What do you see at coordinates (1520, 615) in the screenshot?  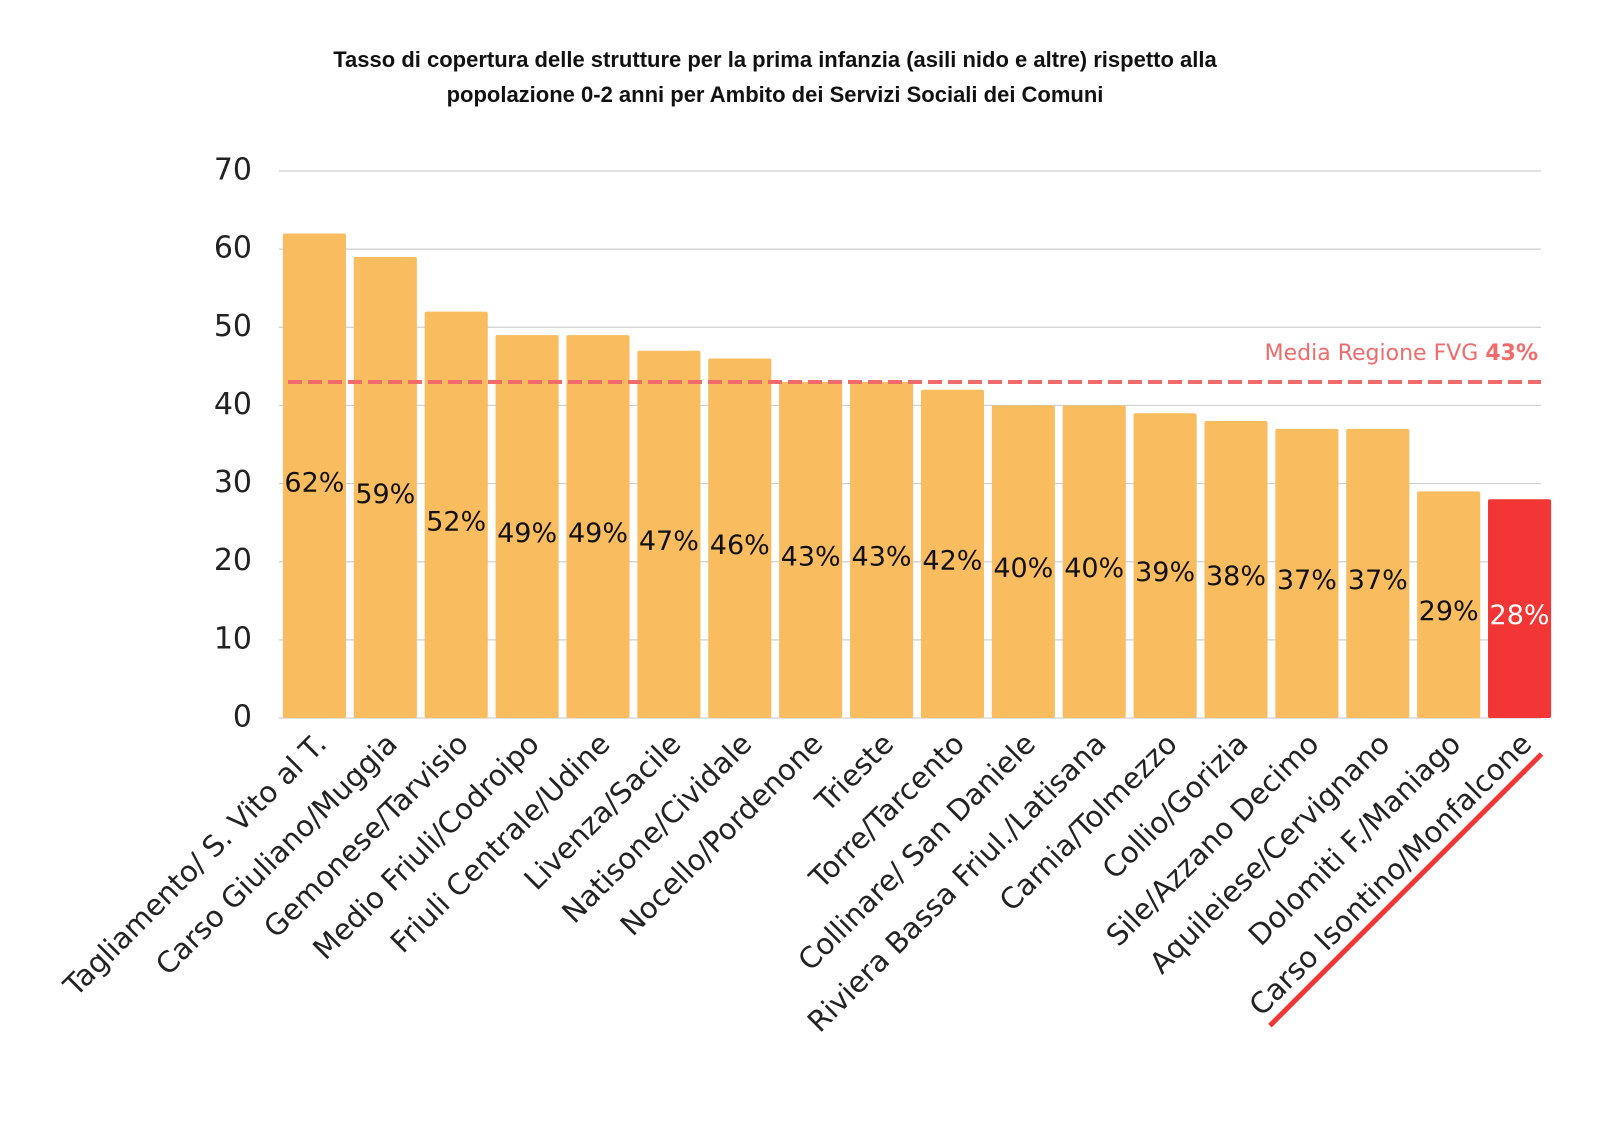 I see `value-label: 28%` at bounding box center [1520, 615].